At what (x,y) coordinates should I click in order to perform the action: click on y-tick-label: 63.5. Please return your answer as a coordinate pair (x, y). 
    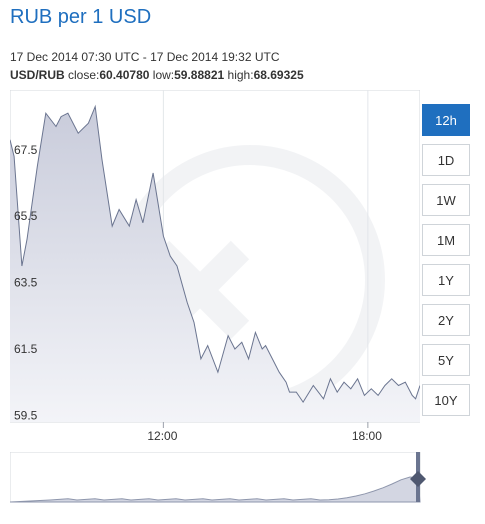
    Looking at the image, I should click on (26, 283).